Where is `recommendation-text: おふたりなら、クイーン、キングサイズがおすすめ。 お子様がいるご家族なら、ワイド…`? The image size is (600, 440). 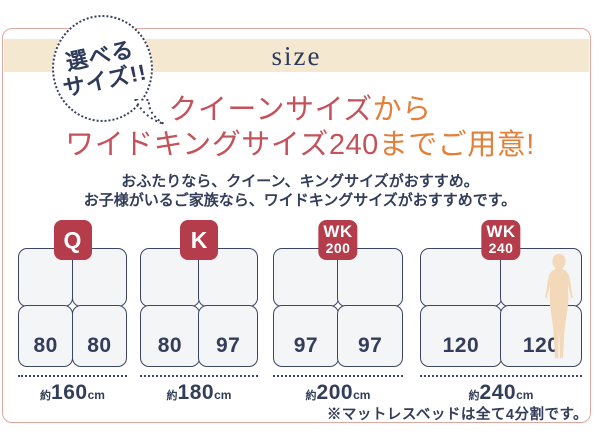 recommendation-text: おふたりなら、クイーン、キングサイズがおすすめ。 お子様がいるご家族なら、ワイド… is located at coordinates (300, 191).